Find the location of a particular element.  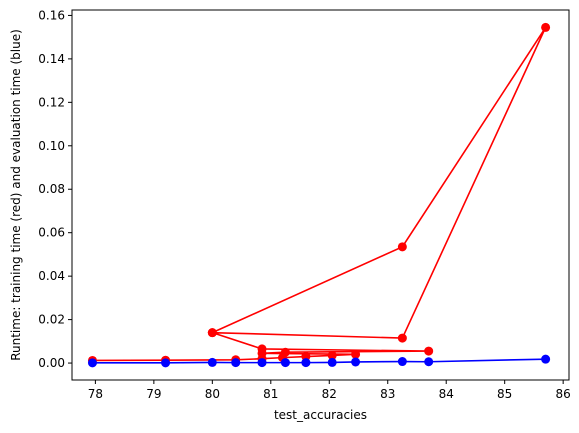

x-tick-label: 85 is located at coordinates (504, 394).